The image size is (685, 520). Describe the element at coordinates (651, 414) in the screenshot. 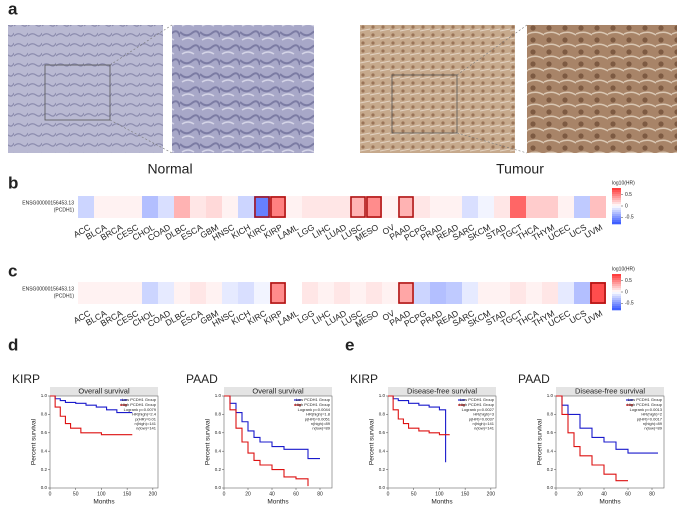

I see `annotation: HR(high)=2` at that location.